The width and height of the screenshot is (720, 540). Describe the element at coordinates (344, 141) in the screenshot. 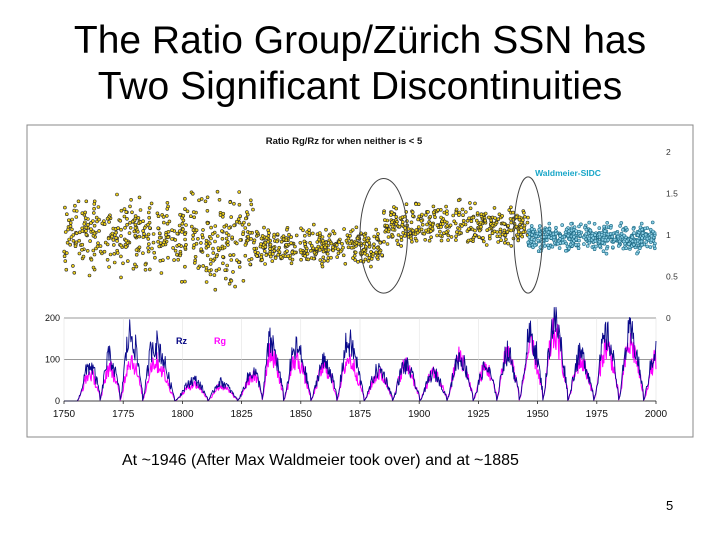

I see `ratio-chart-title: Ratio Rg/Rz for when neither is < 5` at that location.